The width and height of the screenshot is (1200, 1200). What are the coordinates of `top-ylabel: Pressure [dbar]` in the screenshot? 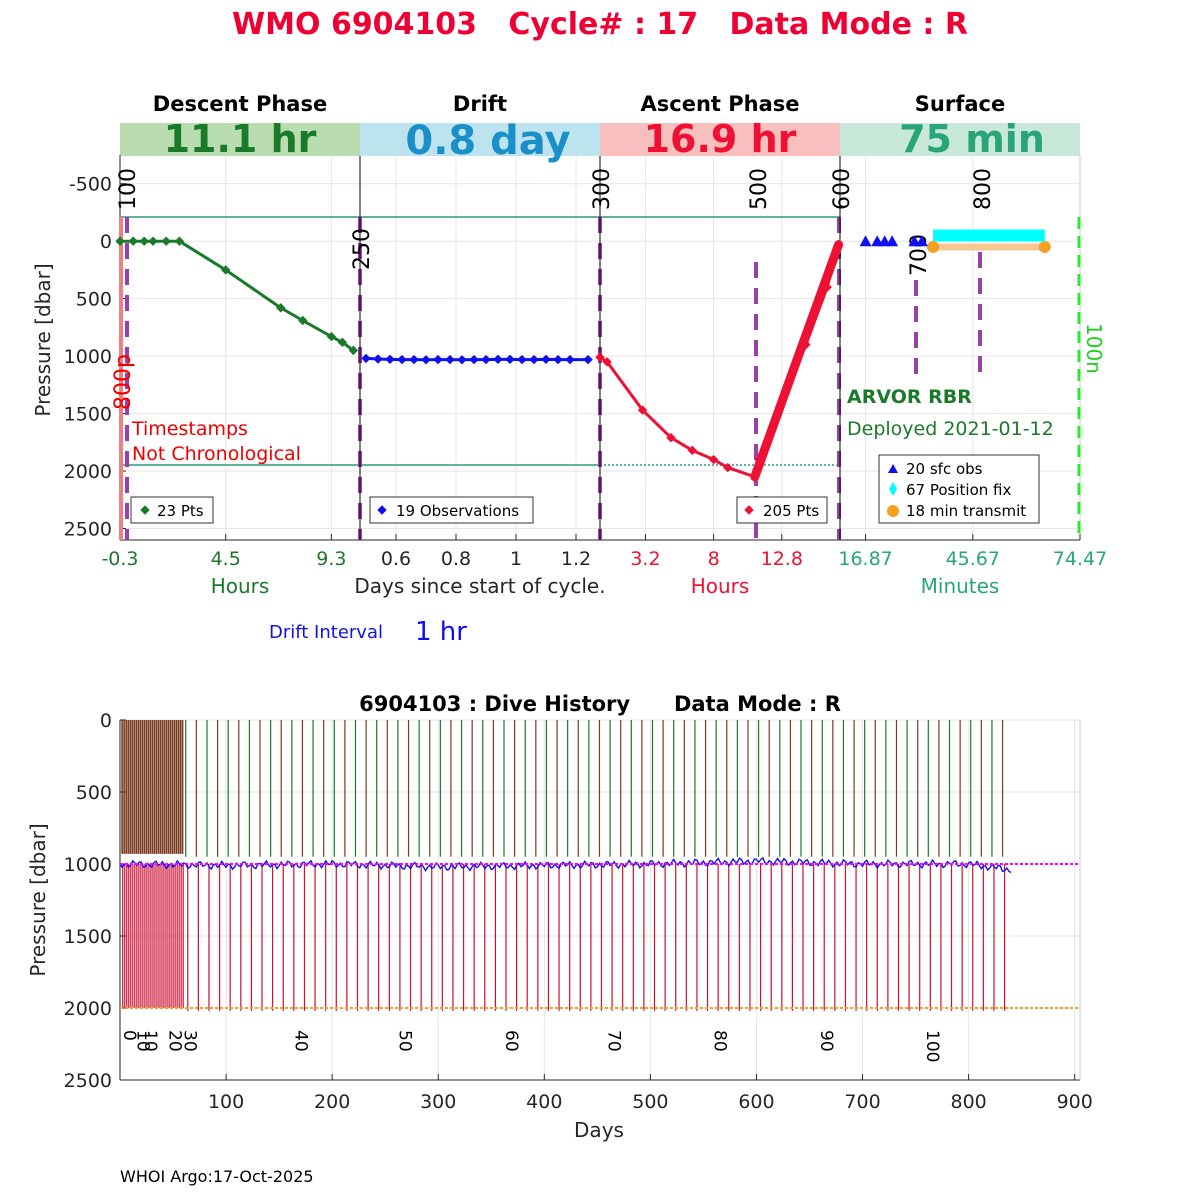 It's located at (43, 339).